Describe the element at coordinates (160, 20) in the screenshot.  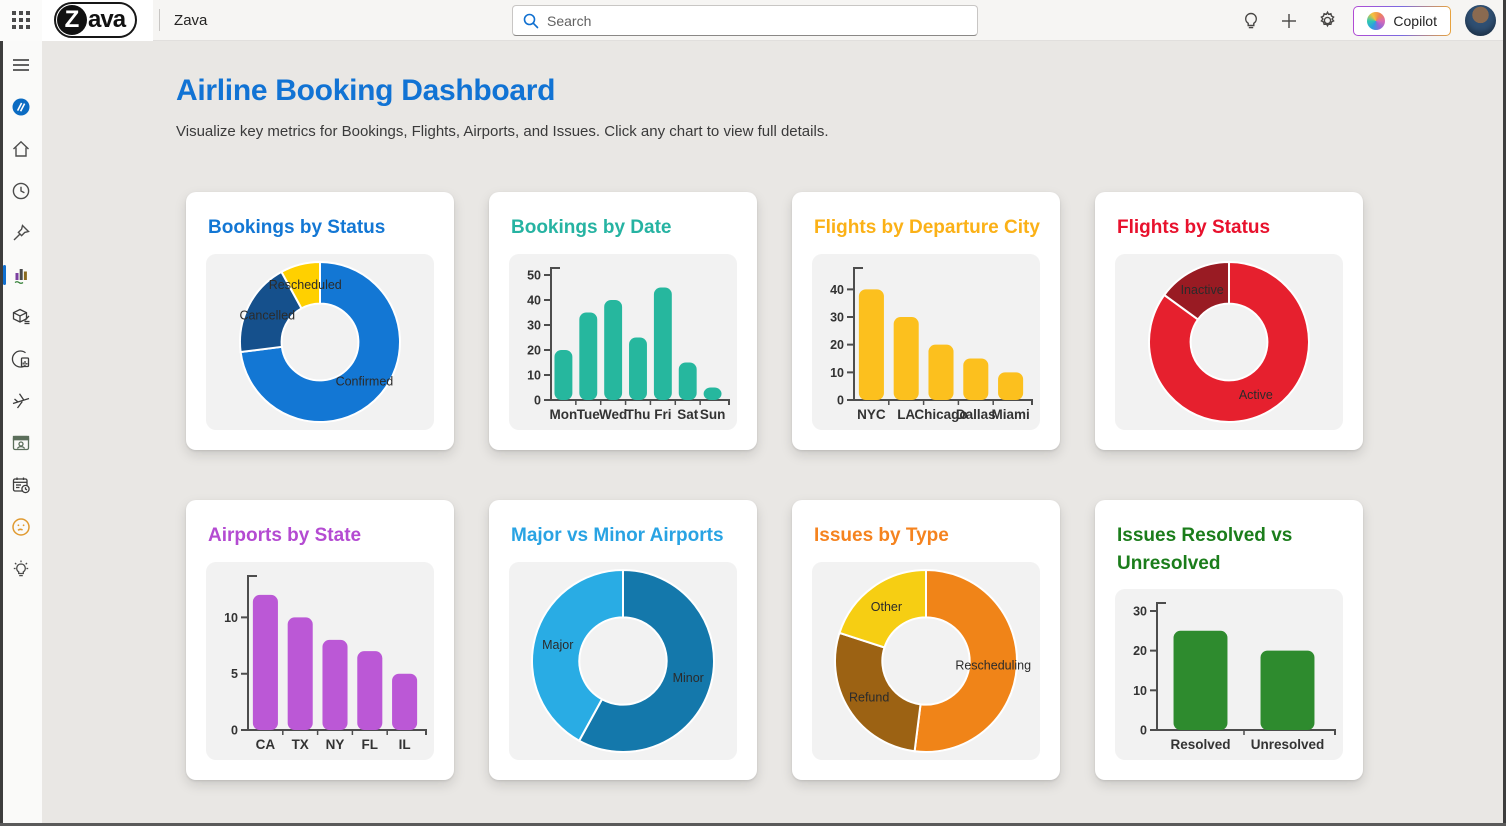
I see `topbar-divider` at that location.